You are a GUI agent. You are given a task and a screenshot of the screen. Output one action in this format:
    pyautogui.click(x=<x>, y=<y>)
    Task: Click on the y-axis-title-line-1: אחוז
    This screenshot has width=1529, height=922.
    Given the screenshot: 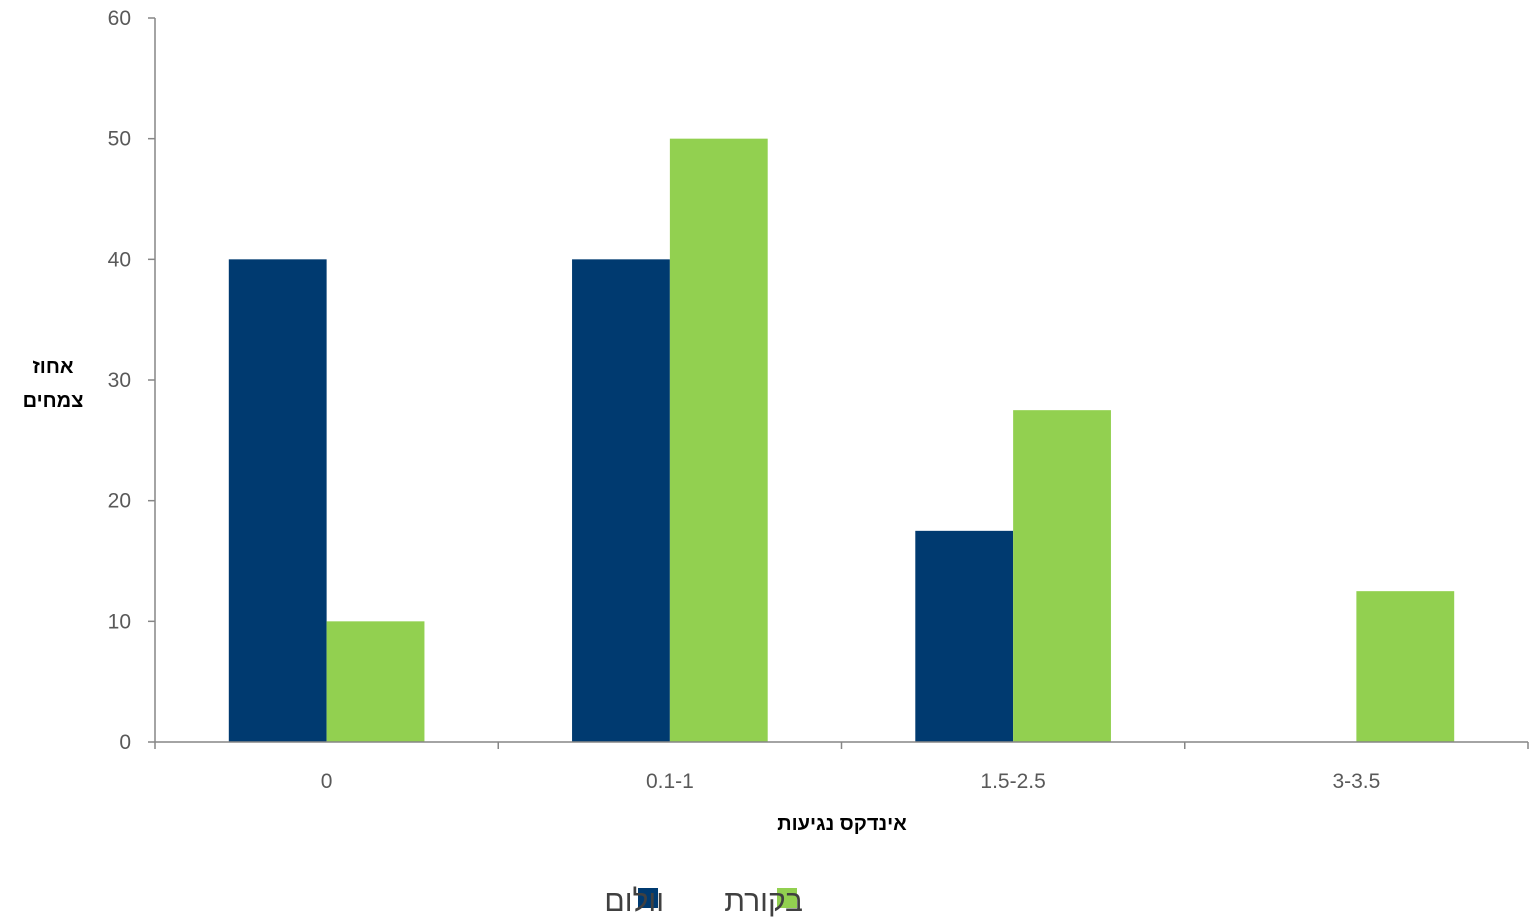 What is the action you would take?
    pyautogui.click(x=53, y=367)
    